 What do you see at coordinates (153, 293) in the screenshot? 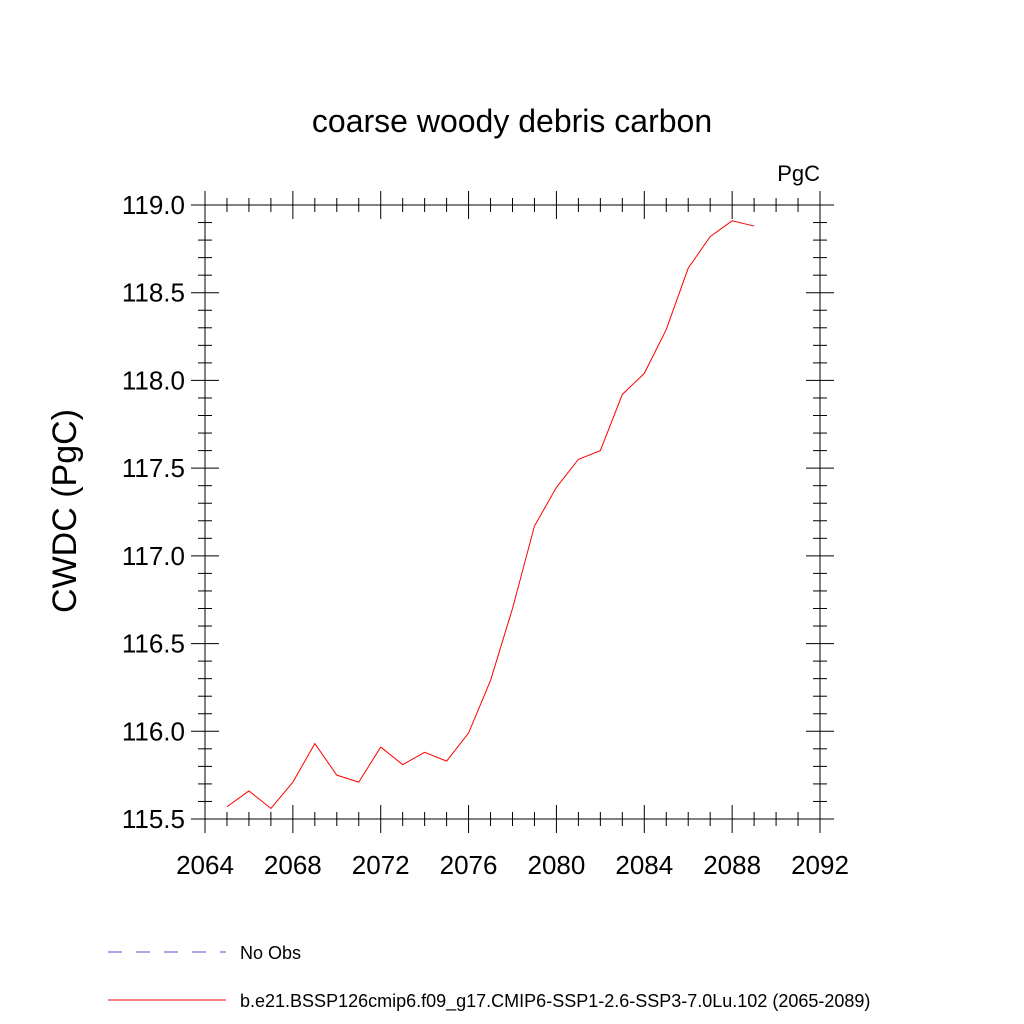
I see `y-tick-label: 118.5` at bounding box center [153, 293].